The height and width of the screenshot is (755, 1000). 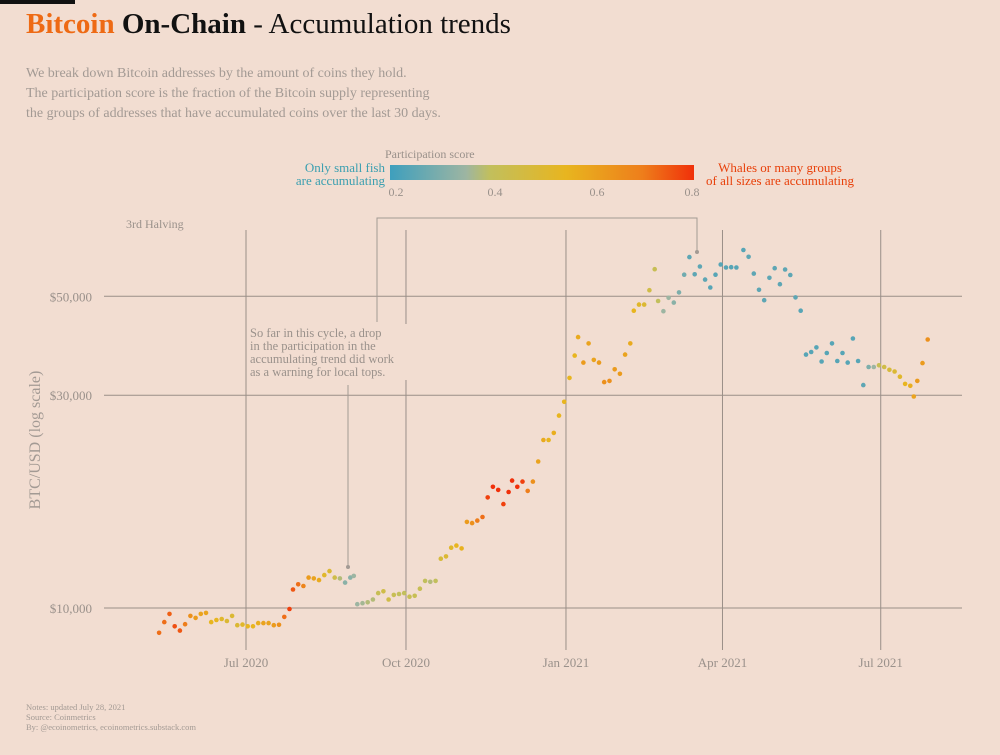 What do you see at coordinates (692, 192) in the screenshot?
I see `legend-tick: 0.8` at bounding box center [692, 192].